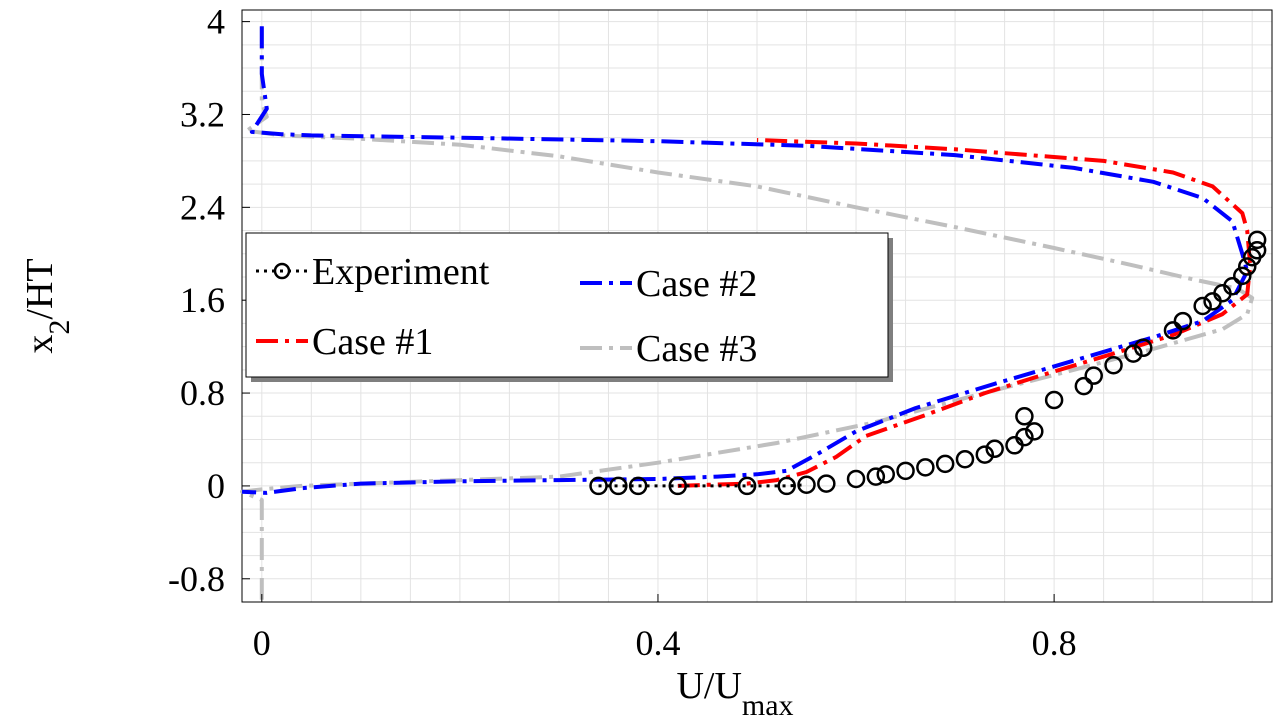  What do you see at coordinates (40, 288) in the screenshot?
I see `y-axis-title-suffix: /HT` at bounding box center [40, 288].